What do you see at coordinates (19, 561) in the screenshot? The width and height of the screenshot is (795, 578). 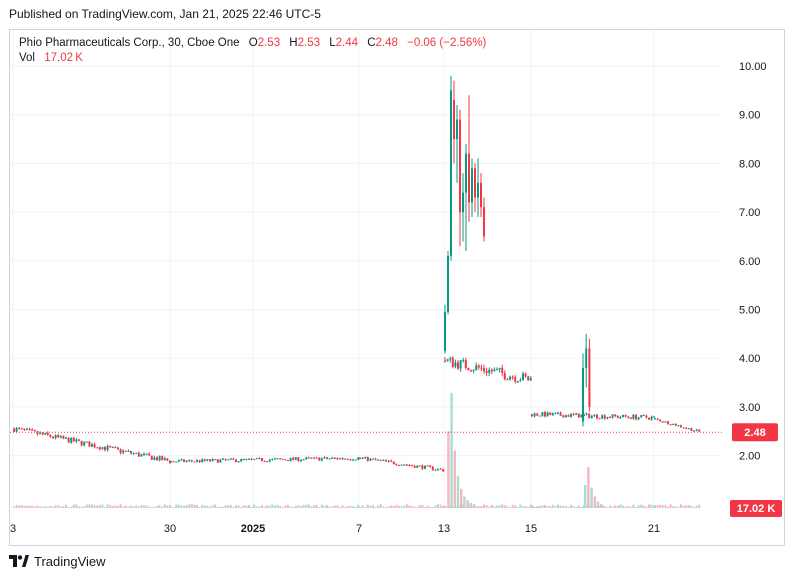 I see `tradingview-logo-icon` at bounding box center [19, 561].